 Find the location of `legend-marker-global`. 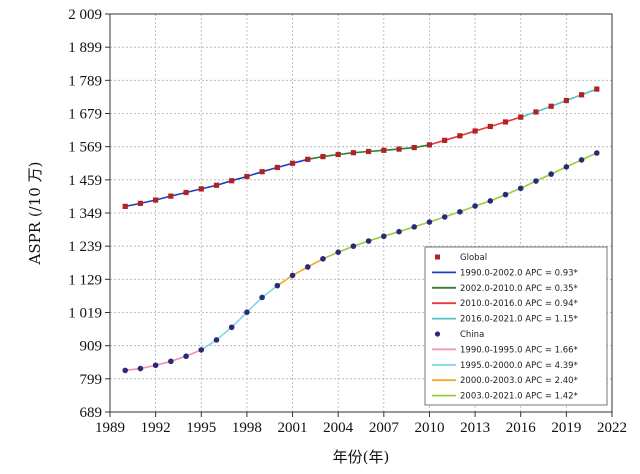

legend-marker-global is located at coordinates (437, 257).